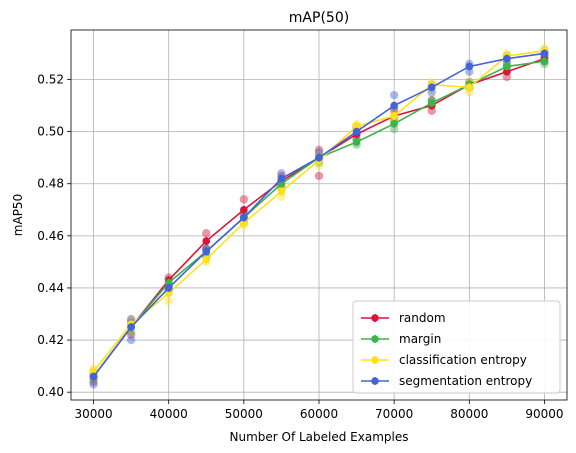 Image resolution: width=576 pixels, height=453 pixels. I want to click on y-tick-label: 0.52, so click(50, 80).